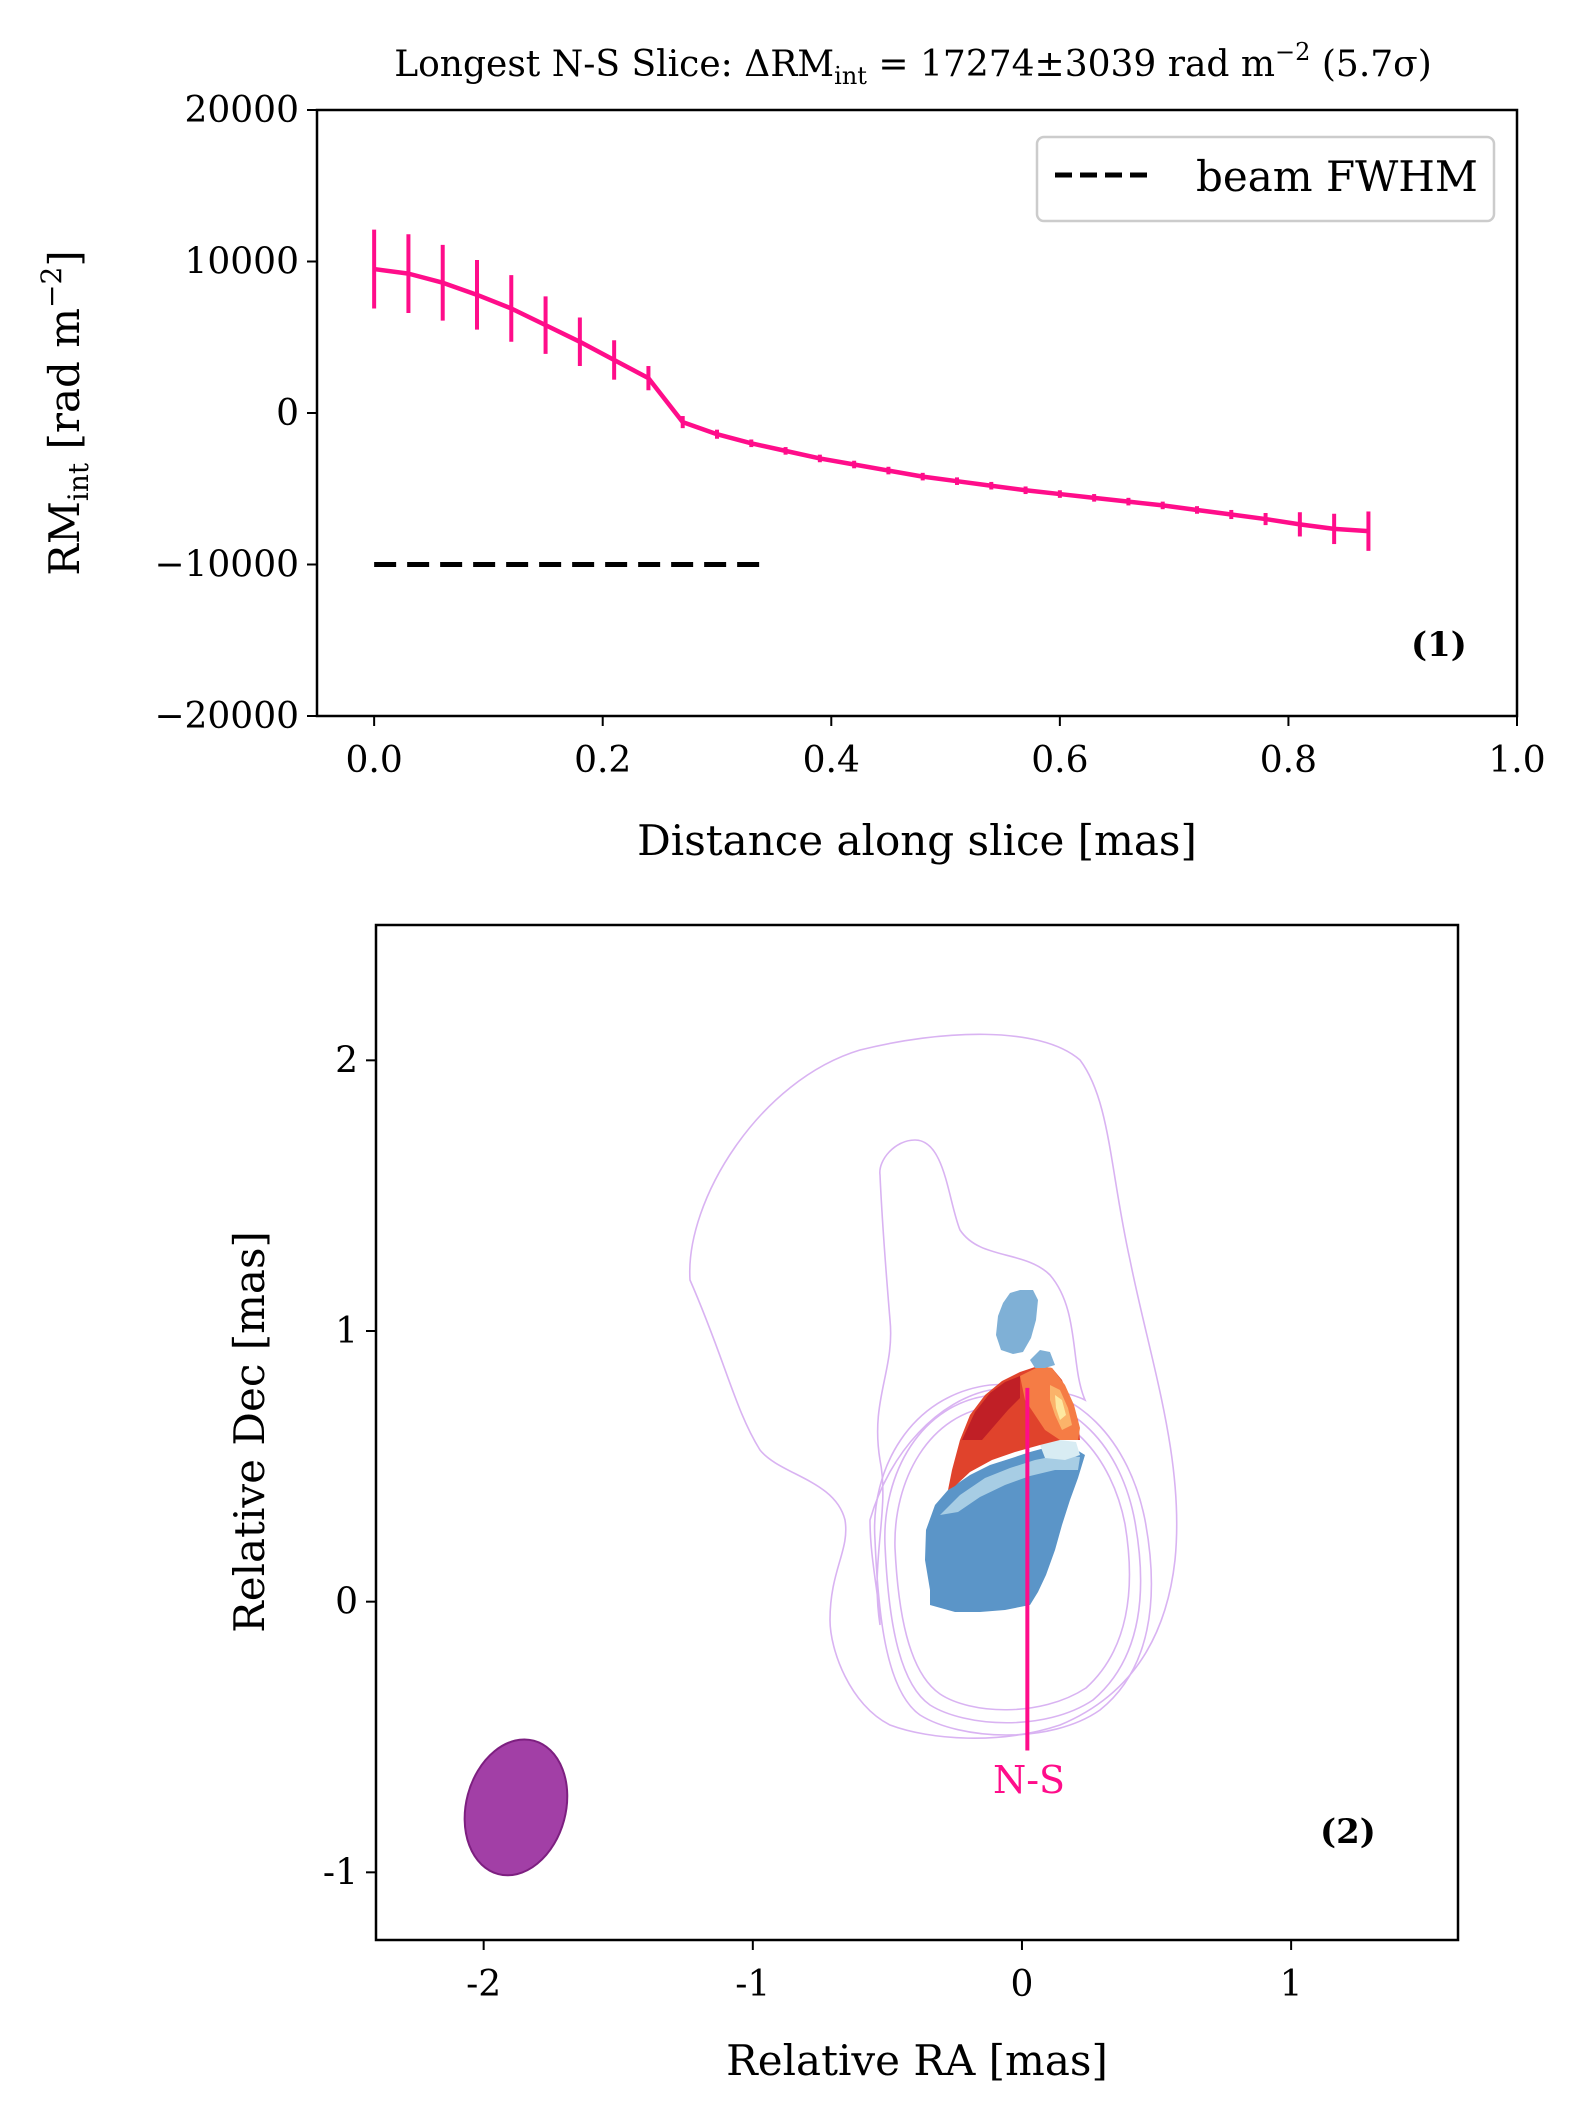 This screenshot has height=2118, width=1579. Describe the element at coordinates (1059, 760) in the screenshot. I see `x-tick-label: 0.6` at that location.